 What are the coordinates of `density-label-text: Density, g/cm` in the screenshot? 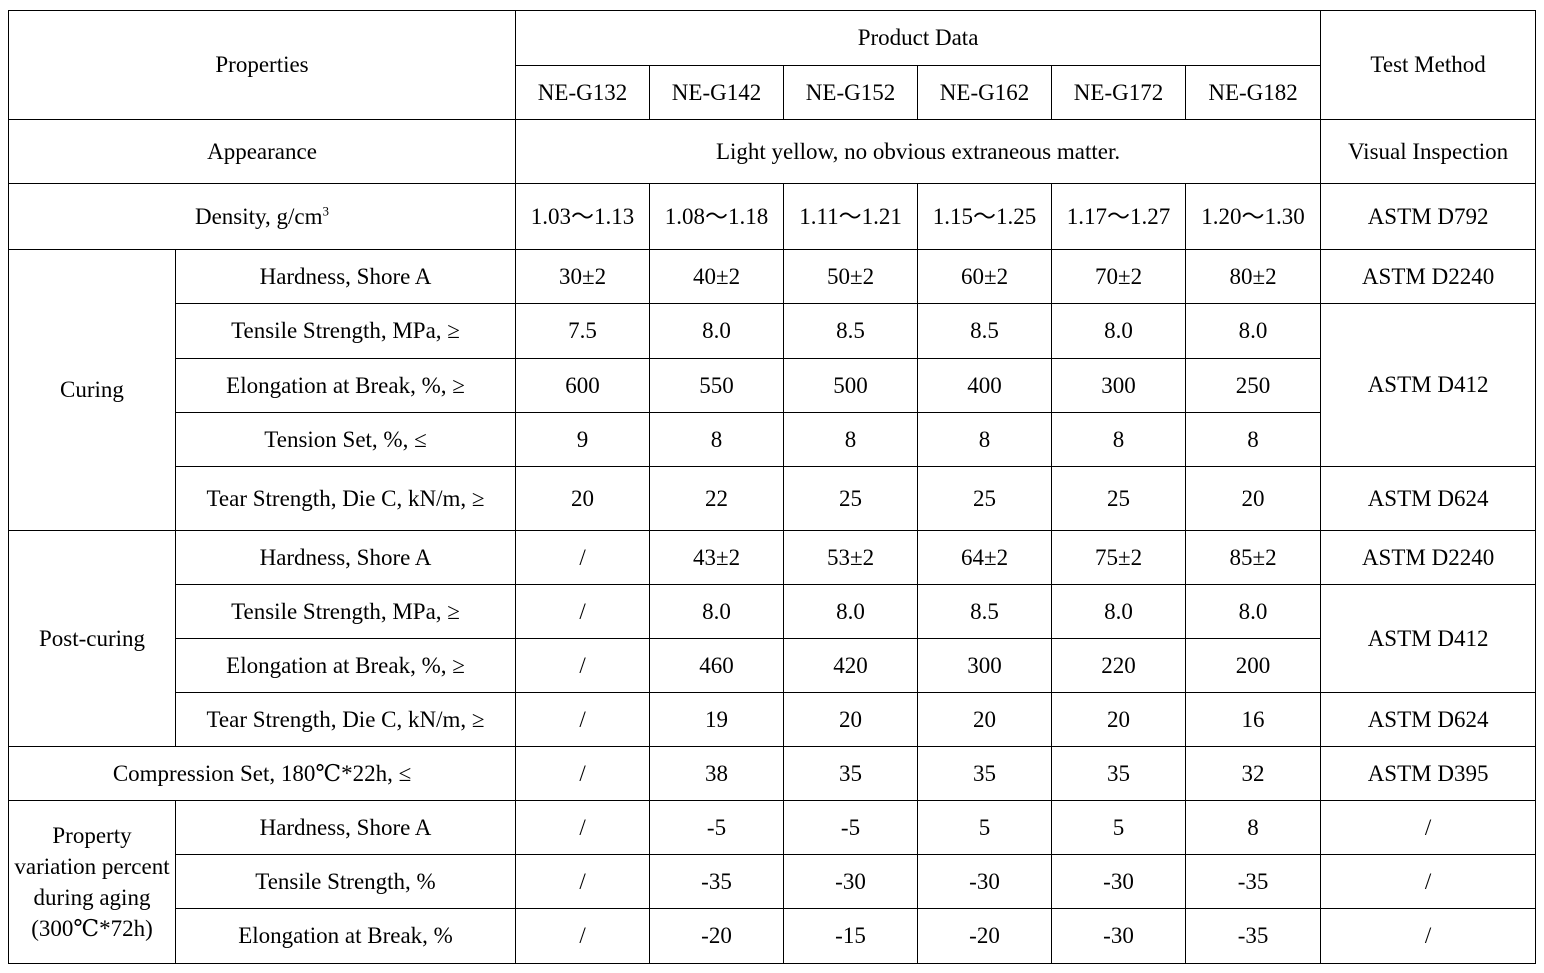 It's located at (258, 216).